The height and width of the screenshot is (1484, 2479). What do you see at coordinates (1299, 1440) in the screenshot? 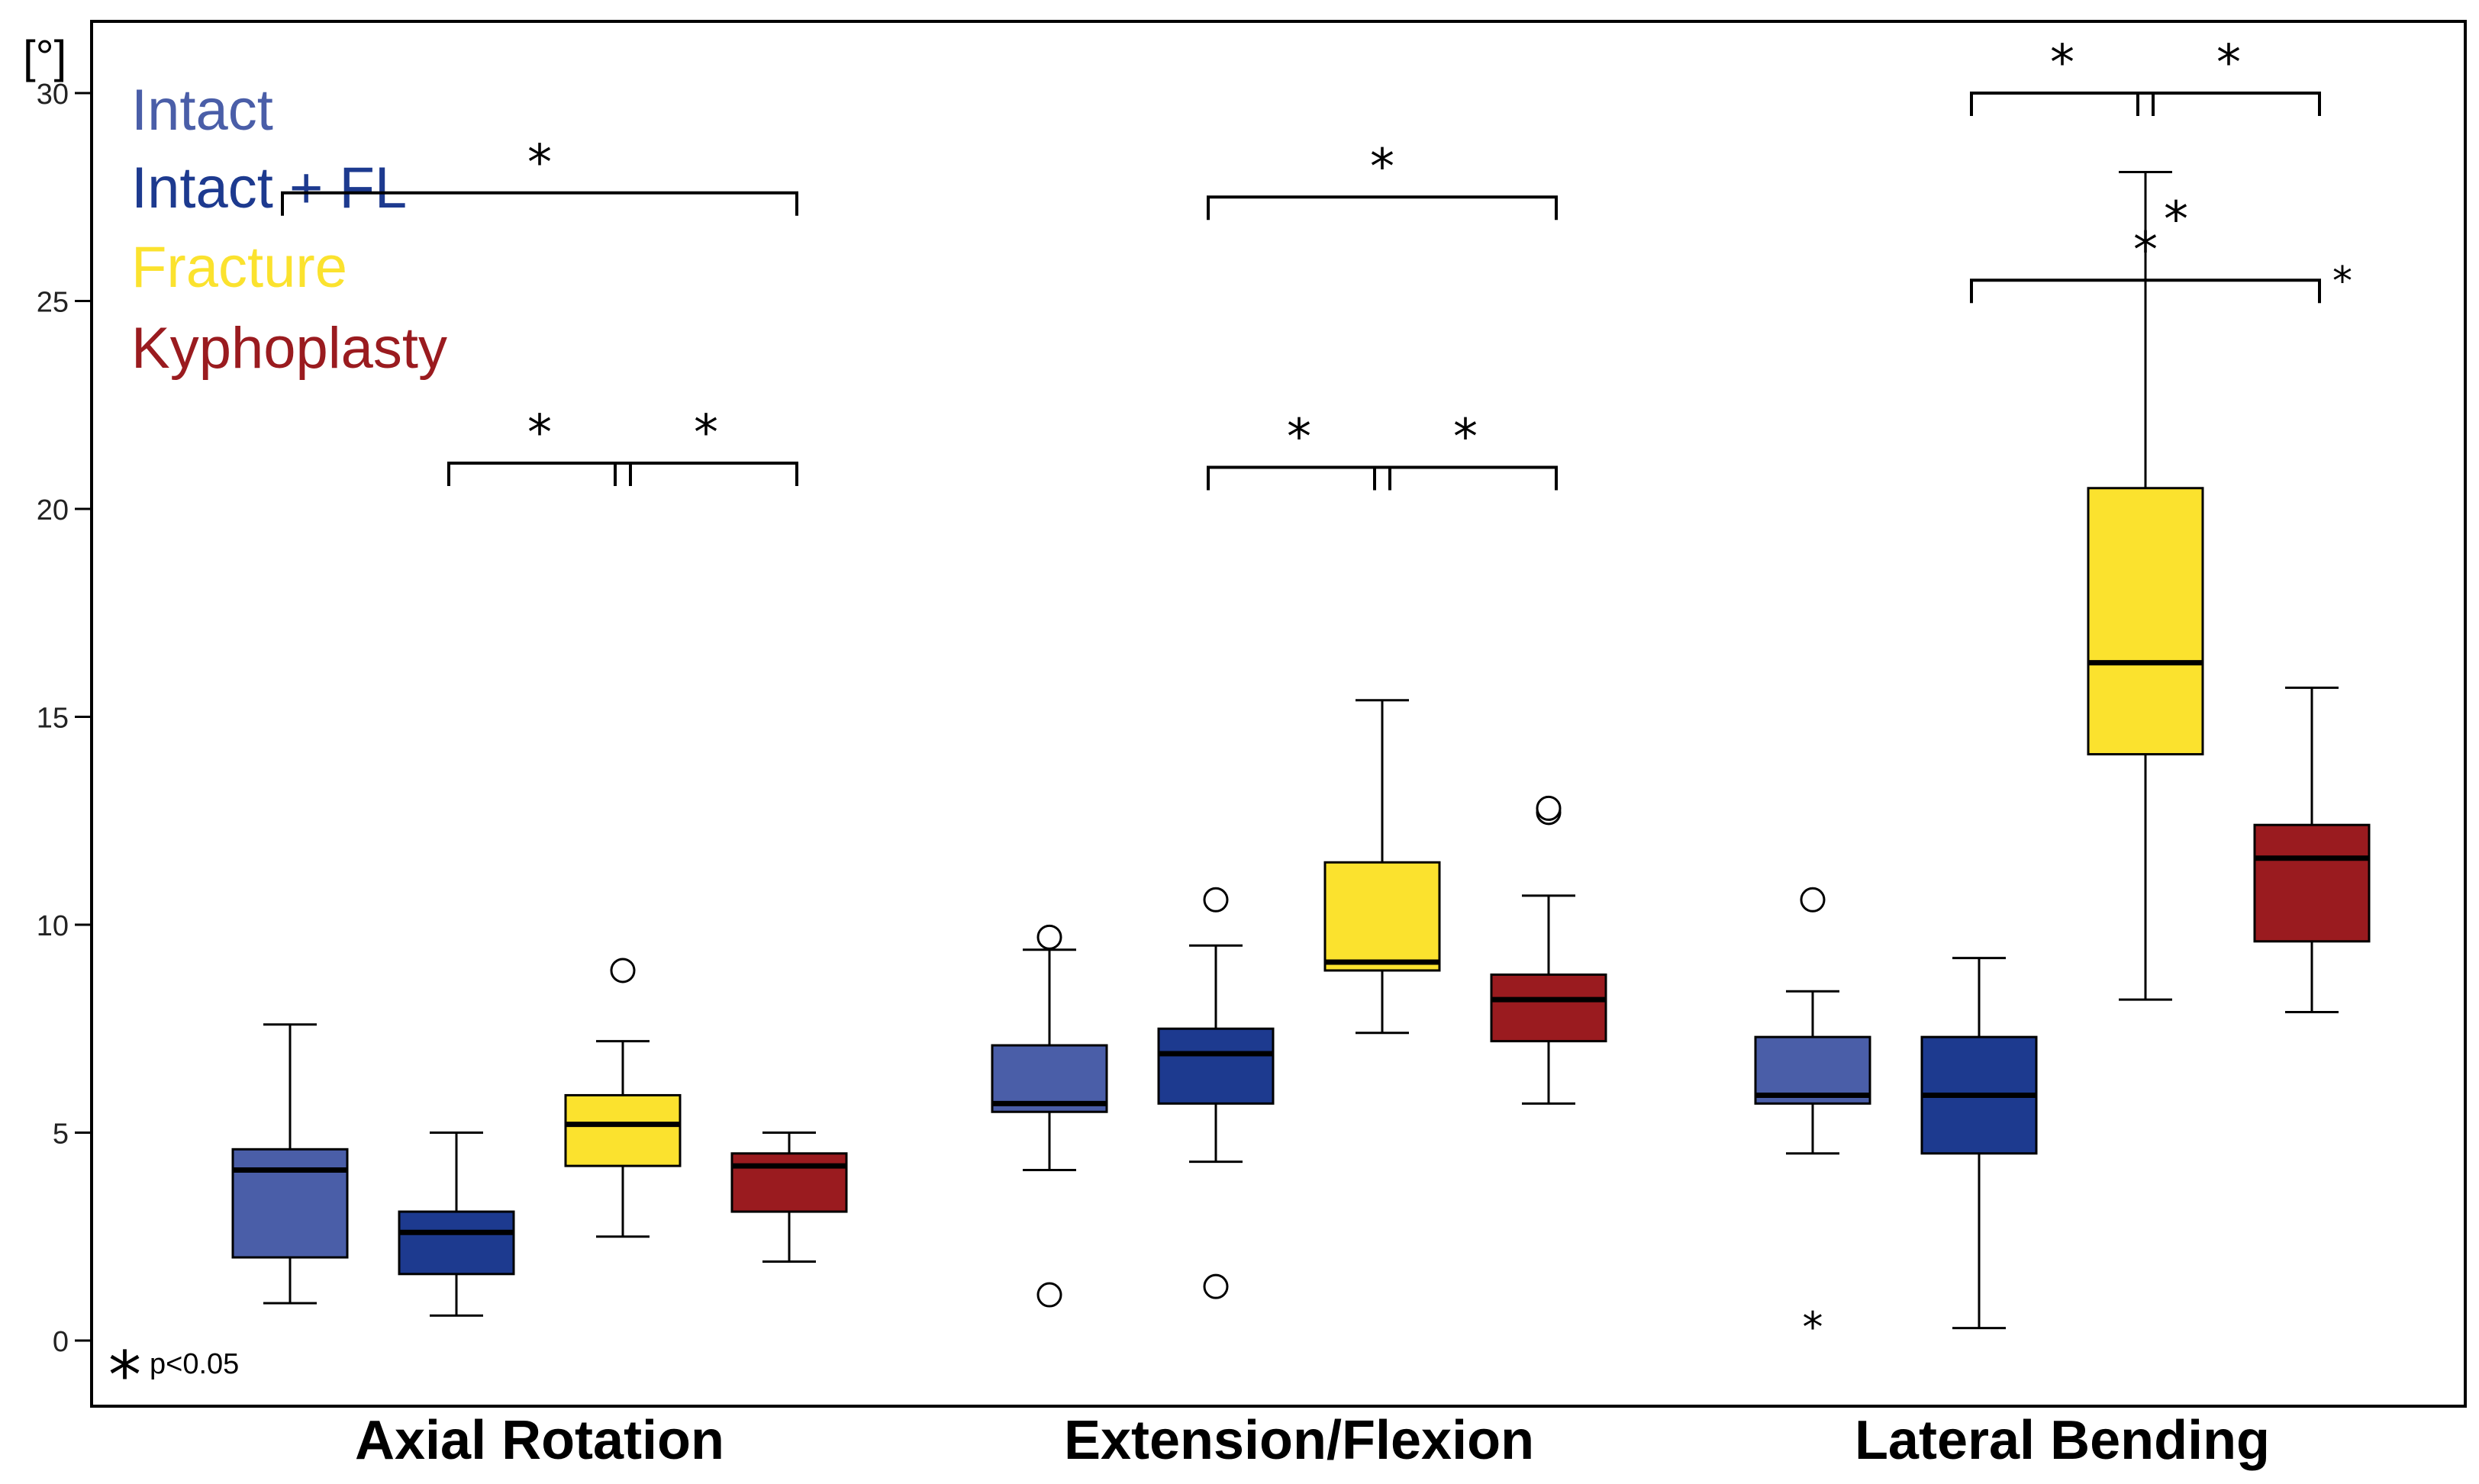
I see `category-label-extension-flexion: Extension/Flexion` at bounding box center [1299, 1440].